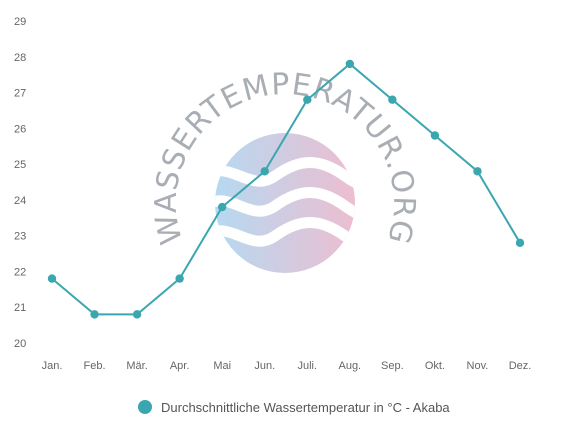 The width and height of the screenshot is (567, 432). What do you see at coordinates (20, 308) in the screenshot?
I see `y-tick-label: 21` at bounding box center [20, 308].